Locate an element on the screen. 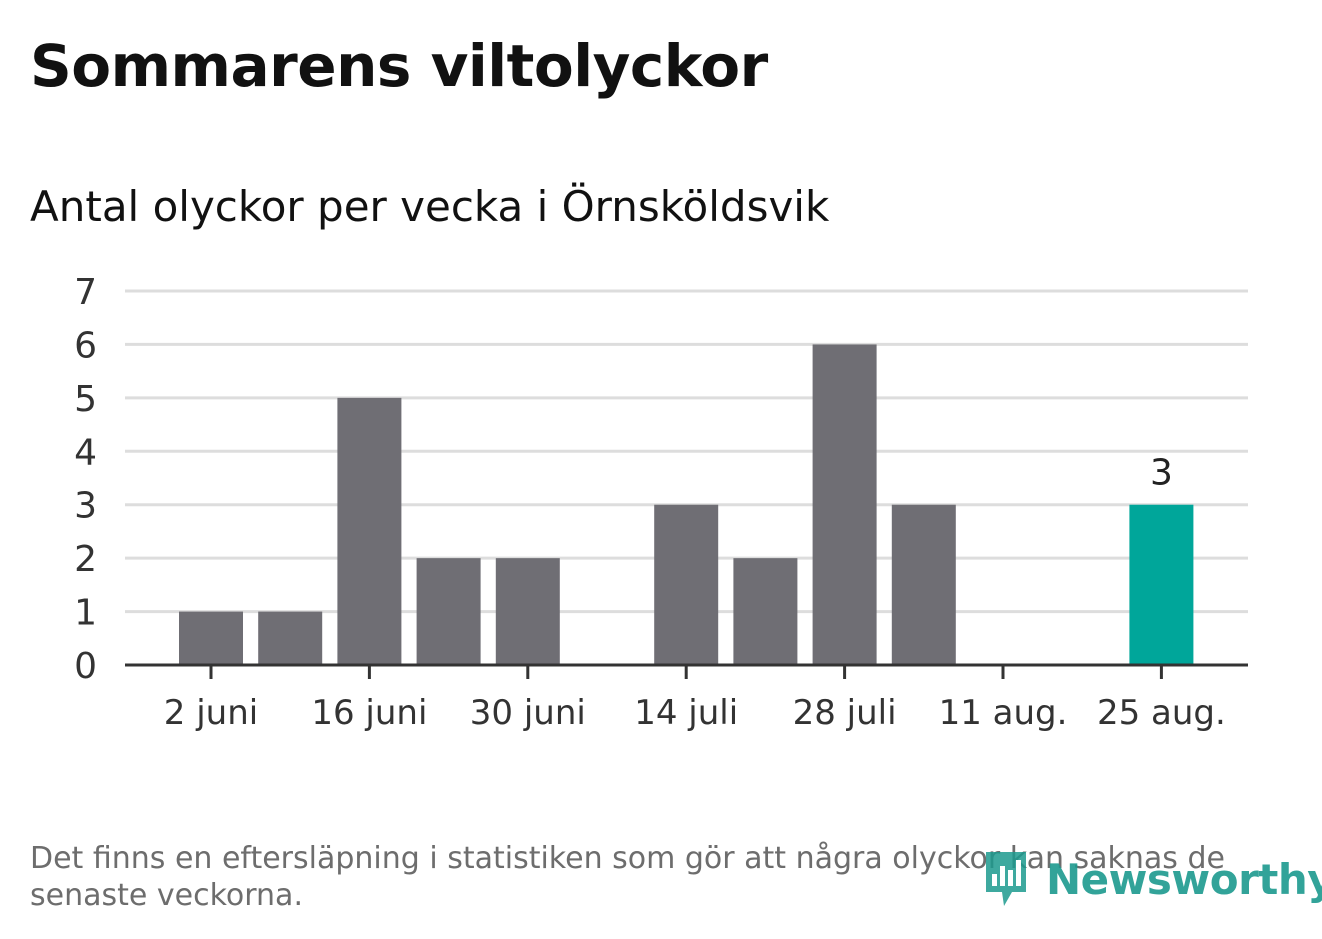 The image size is (1322, 939). y-tick-label: 7 is located at coordinates (85, 292).